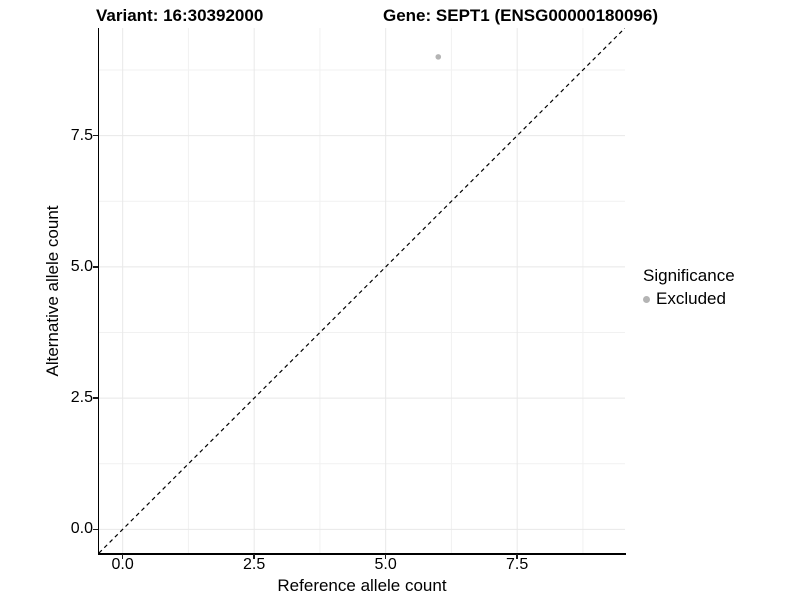 This screenshot has height=600, width=800. Describe the element at coordinates (517, 564) in the screenshot. I see `x-tick-label: 7.5` at that location.